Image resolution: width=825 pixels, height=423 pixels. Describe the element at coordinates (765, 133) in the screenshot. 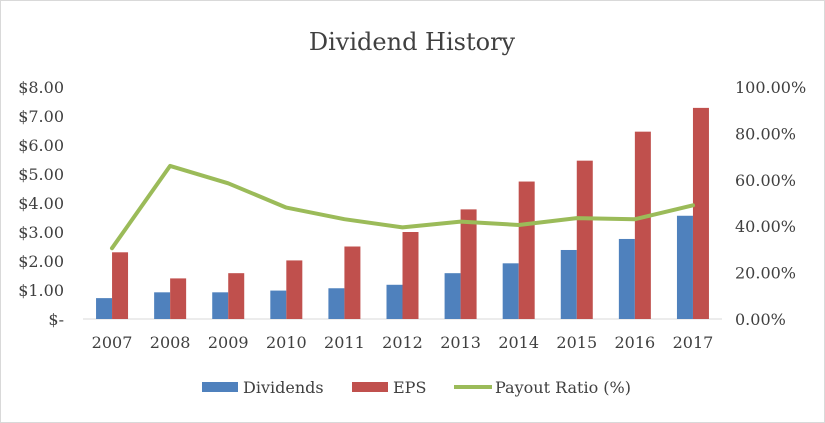

I see `right-tick-label: 80.00%` at that location.